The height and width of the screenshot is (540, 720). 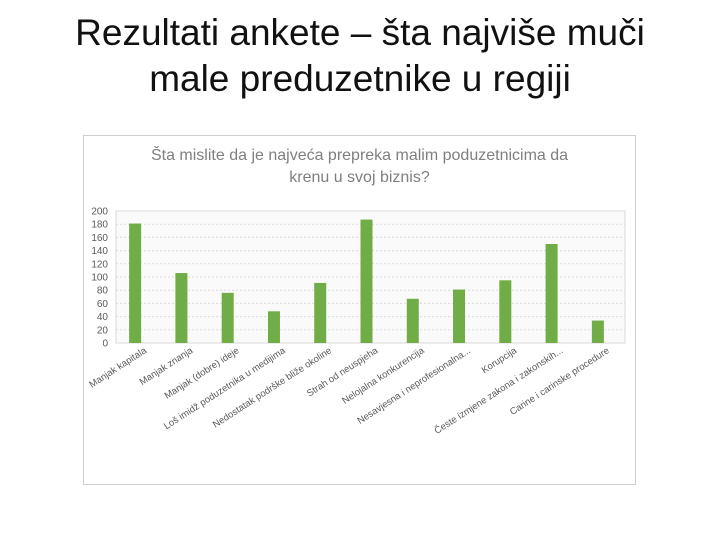 What do you see at coordinates (360, 78) in the screenshot?
I see `slide-title-line-2: male preduzetnike u regiji` at bounding box center [360, 78].